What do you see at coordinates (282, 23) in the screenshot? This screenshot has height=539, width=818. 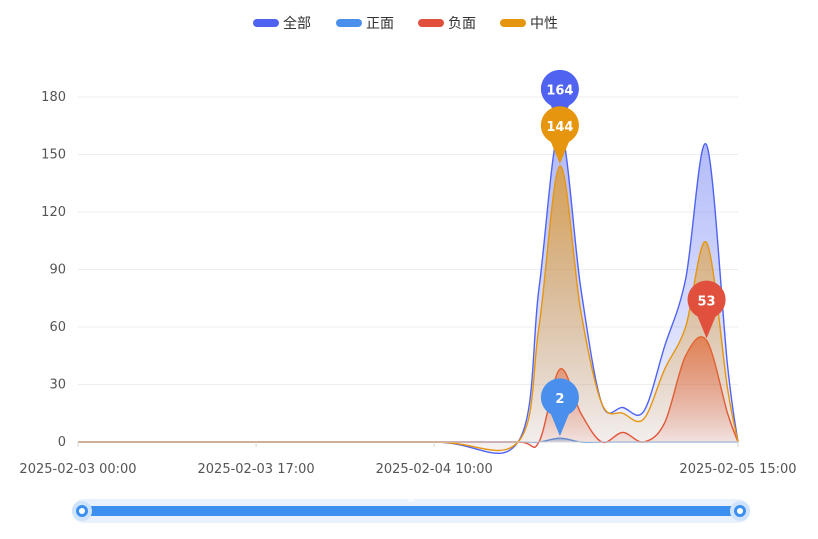 I see `legend-item: 全部` at bounding box center [282, 23].